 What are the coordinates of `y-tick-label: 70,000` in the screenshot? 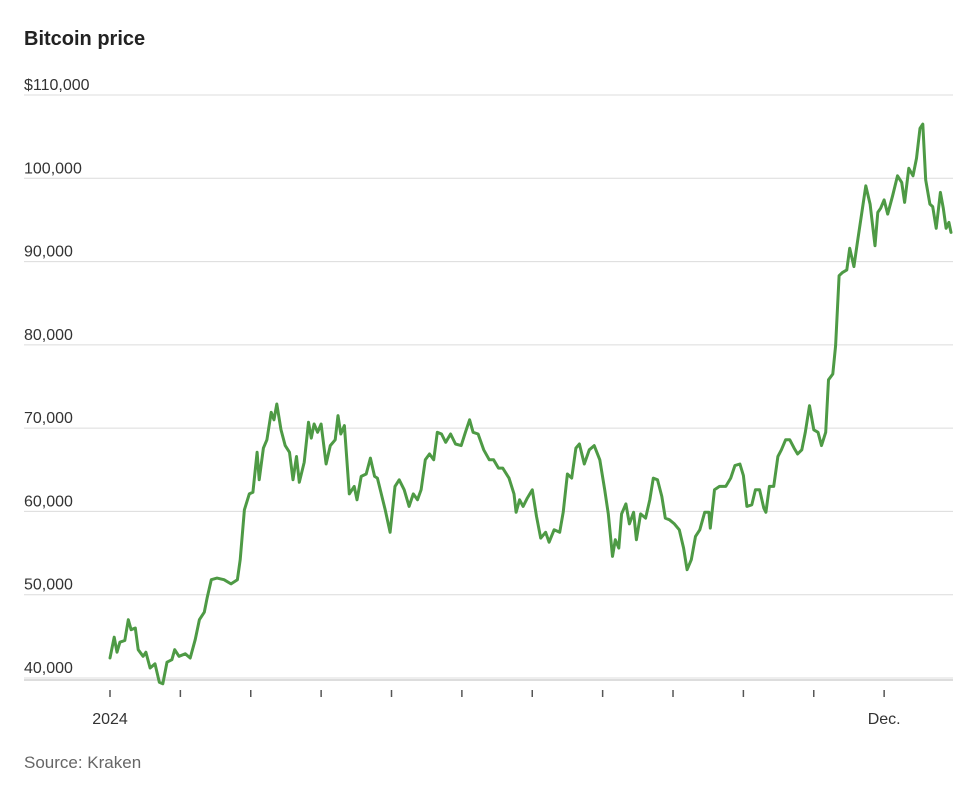 It's located at (48, 418).